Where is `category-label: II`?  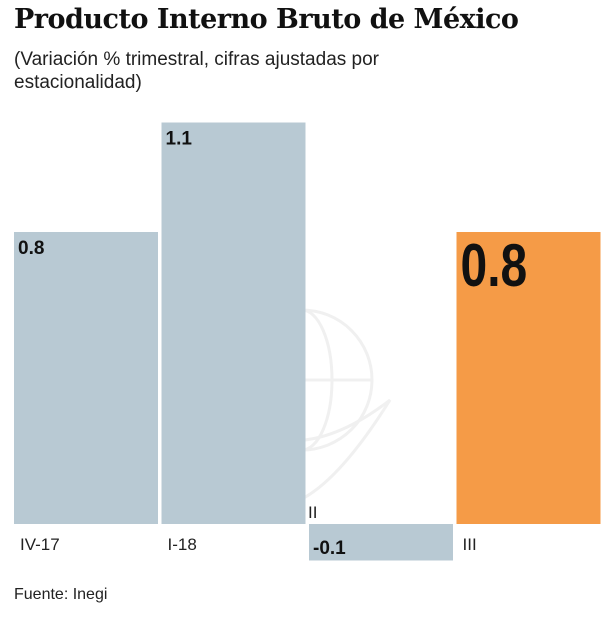 category-label: II is located at coordinates (312, 512).